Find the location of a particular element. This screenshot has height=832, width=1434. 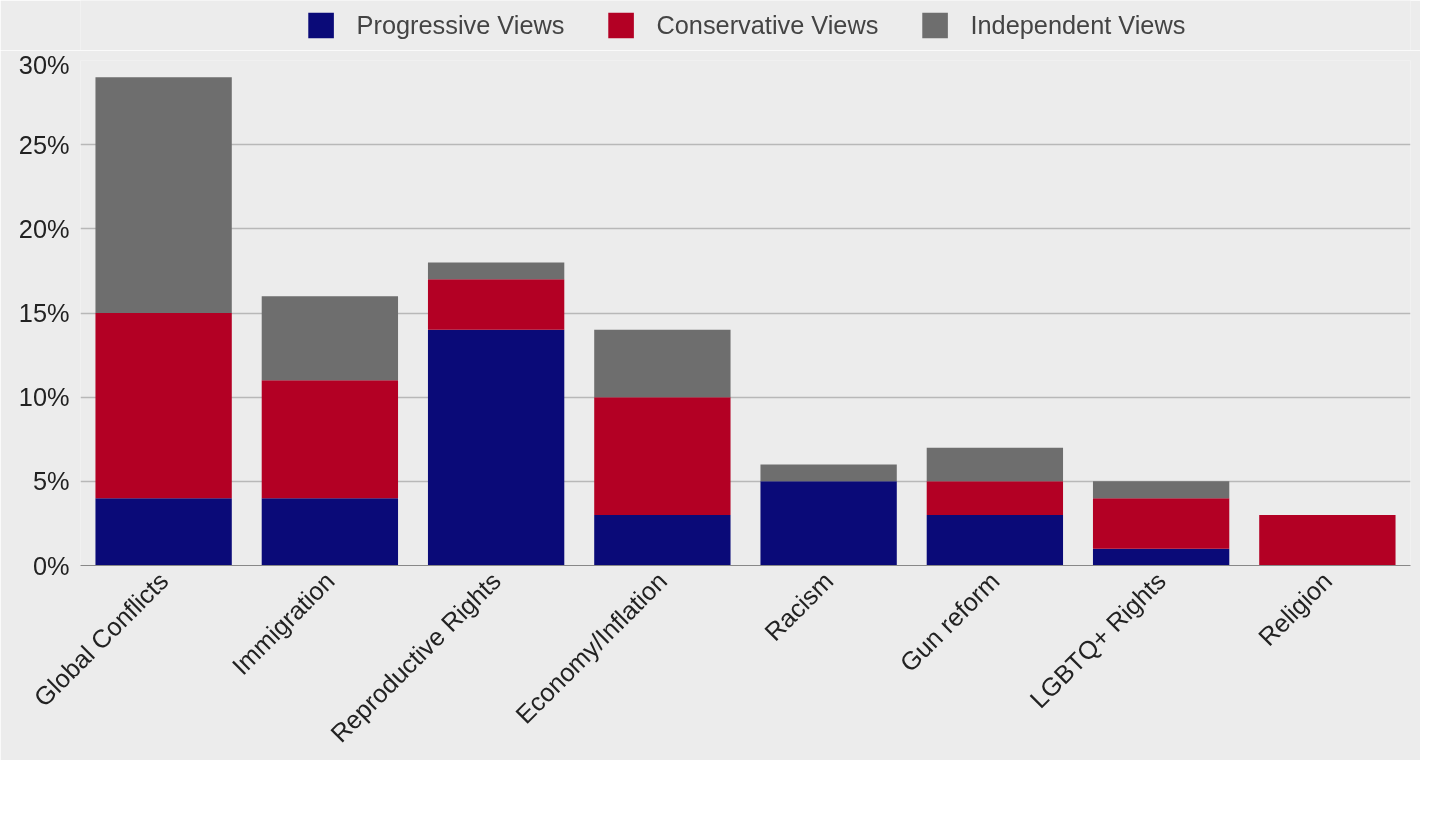

y-tick-label: 5% is located at coordinates (51, 481).